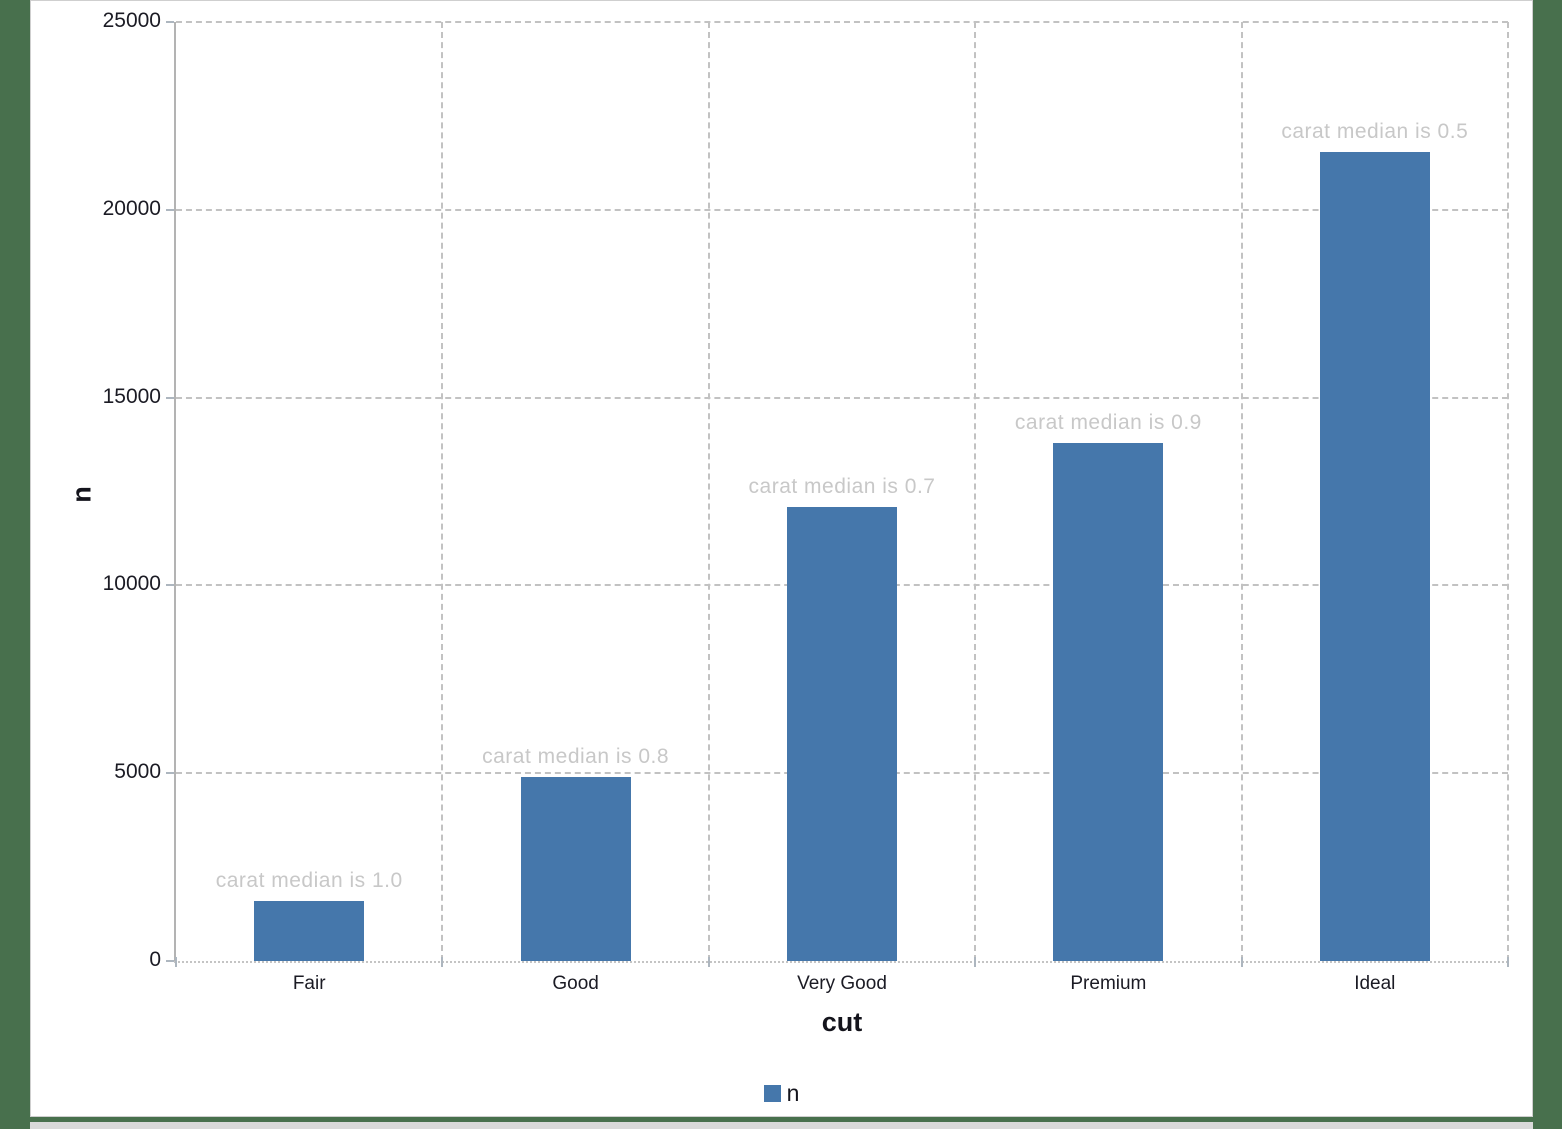 This screenshot has width=1562, height=1129. Describe the element at coordinates (1375, 131) in the screenshot. I see `bar-annotation: carat median is 0.5` at that location.